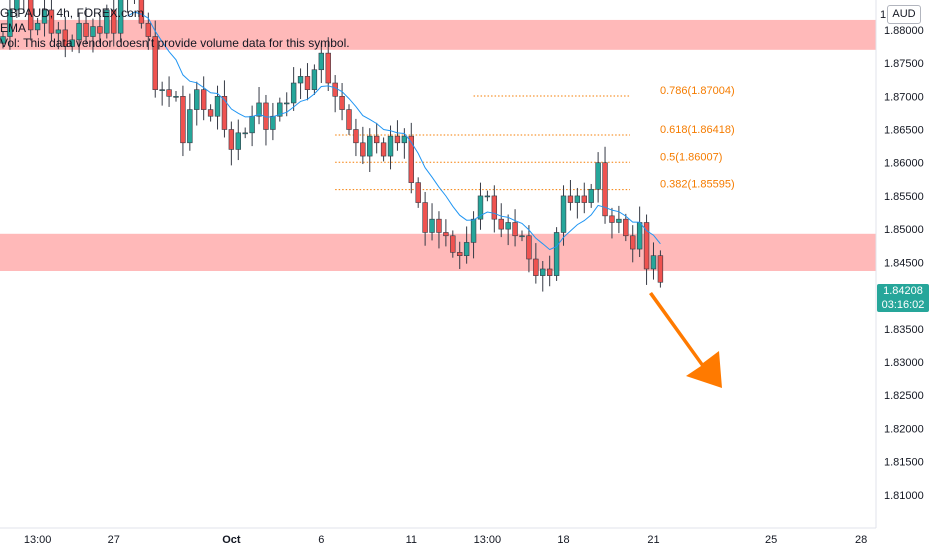 The image size is (932, 550). What do you see at coordinates (904, 263) in the screenshot?
I see `price-tick-label: 1.84500` at bounding box center [904, 263].